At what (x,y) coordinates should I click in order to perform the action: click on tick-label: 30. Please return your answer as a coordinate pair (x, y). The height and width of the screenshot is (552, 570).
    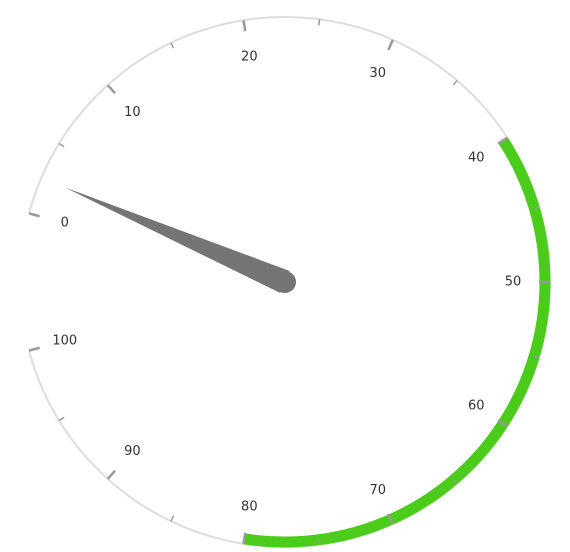
    Looking at the image, I should click on (377, 73).